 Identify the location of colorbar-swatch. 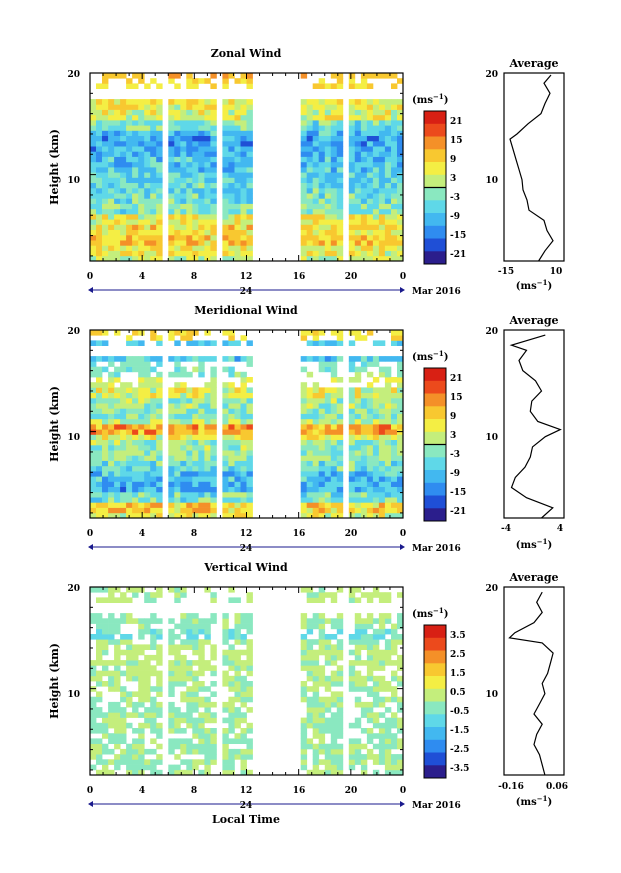
(435, 670).